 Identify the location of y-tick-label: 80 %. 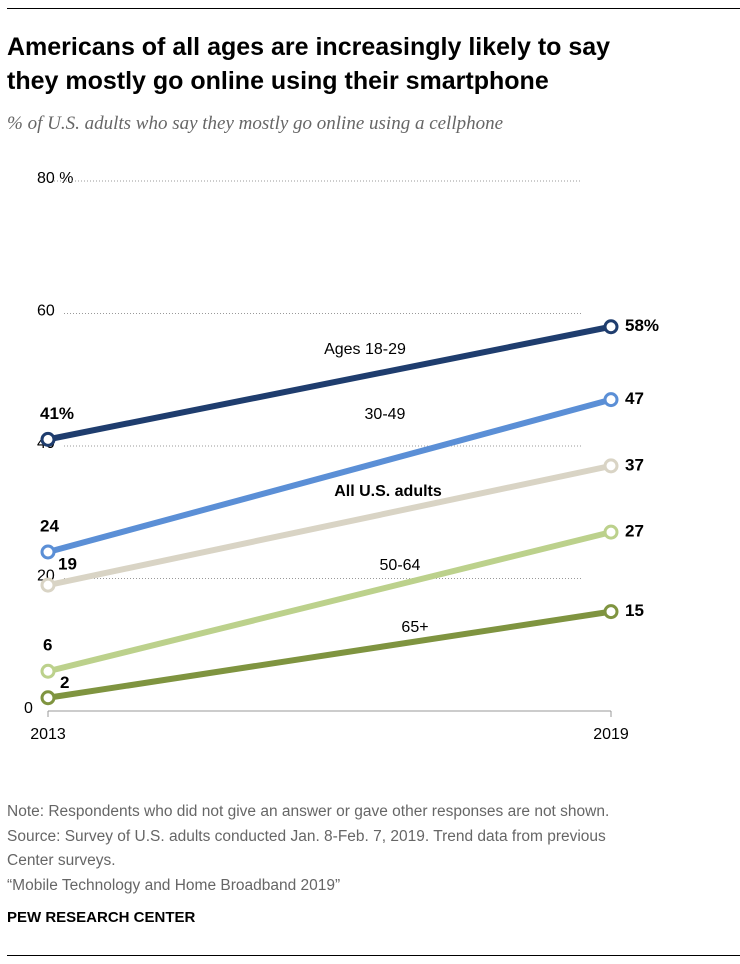
(55, 178).